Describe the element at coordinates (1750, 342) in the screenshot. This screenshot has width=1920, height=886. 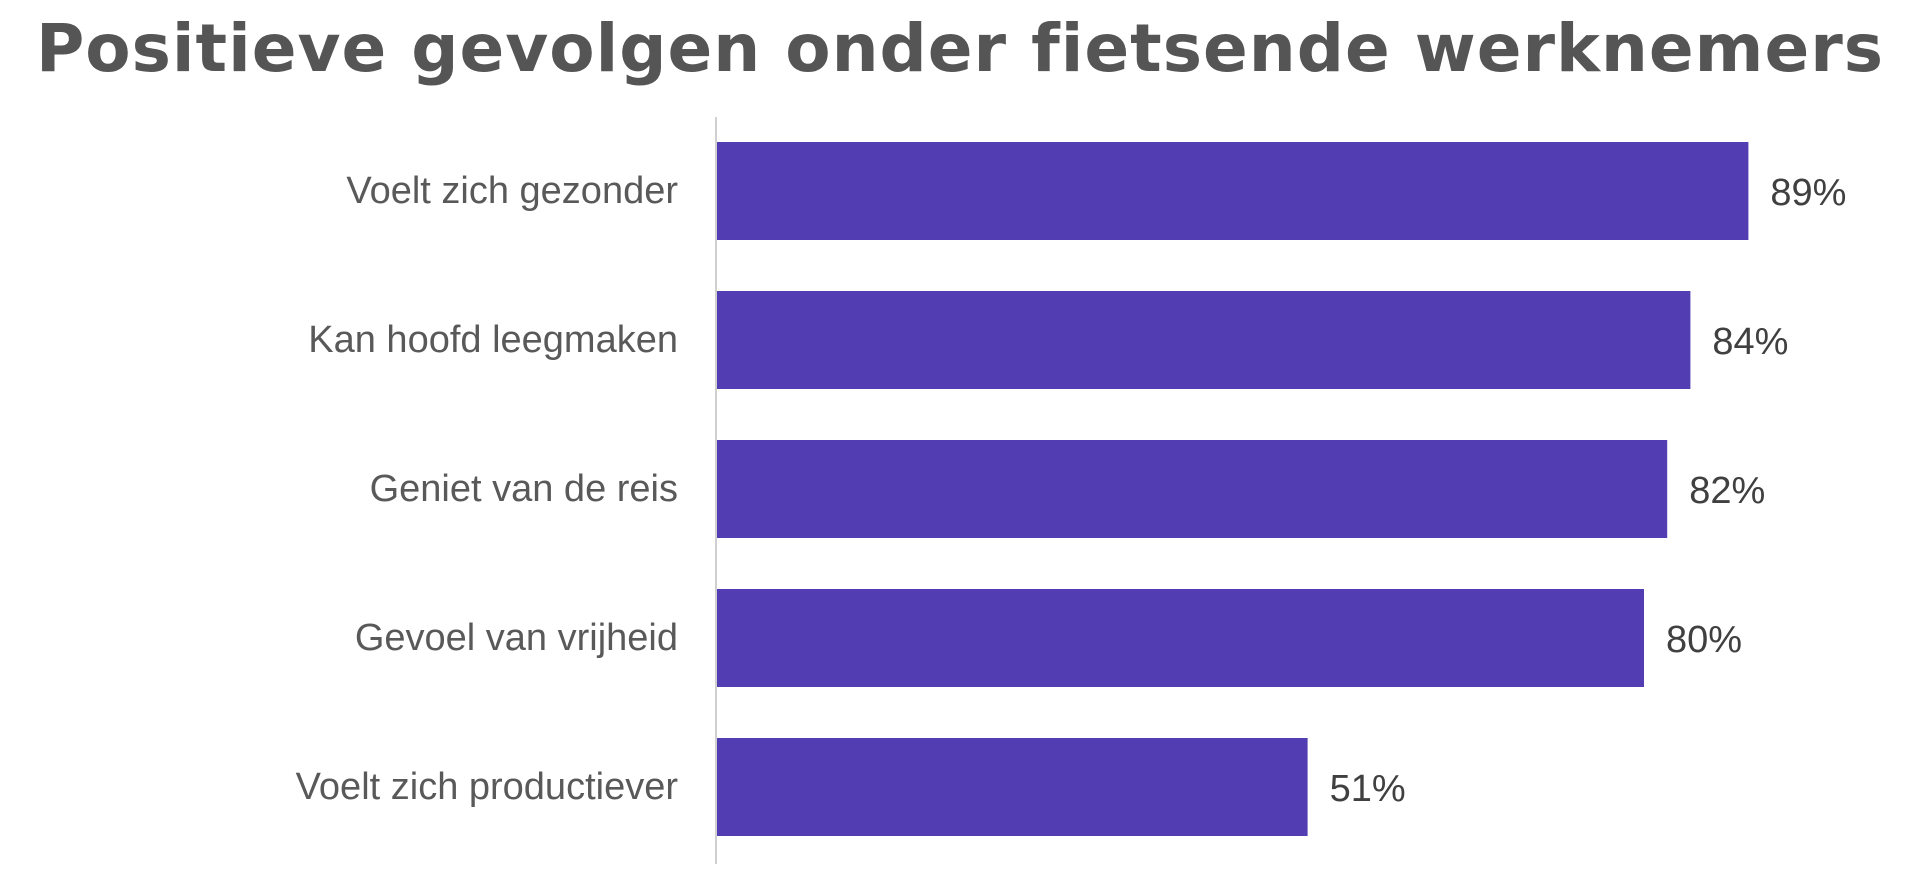
I see `value-label-2: 84%` at that location.